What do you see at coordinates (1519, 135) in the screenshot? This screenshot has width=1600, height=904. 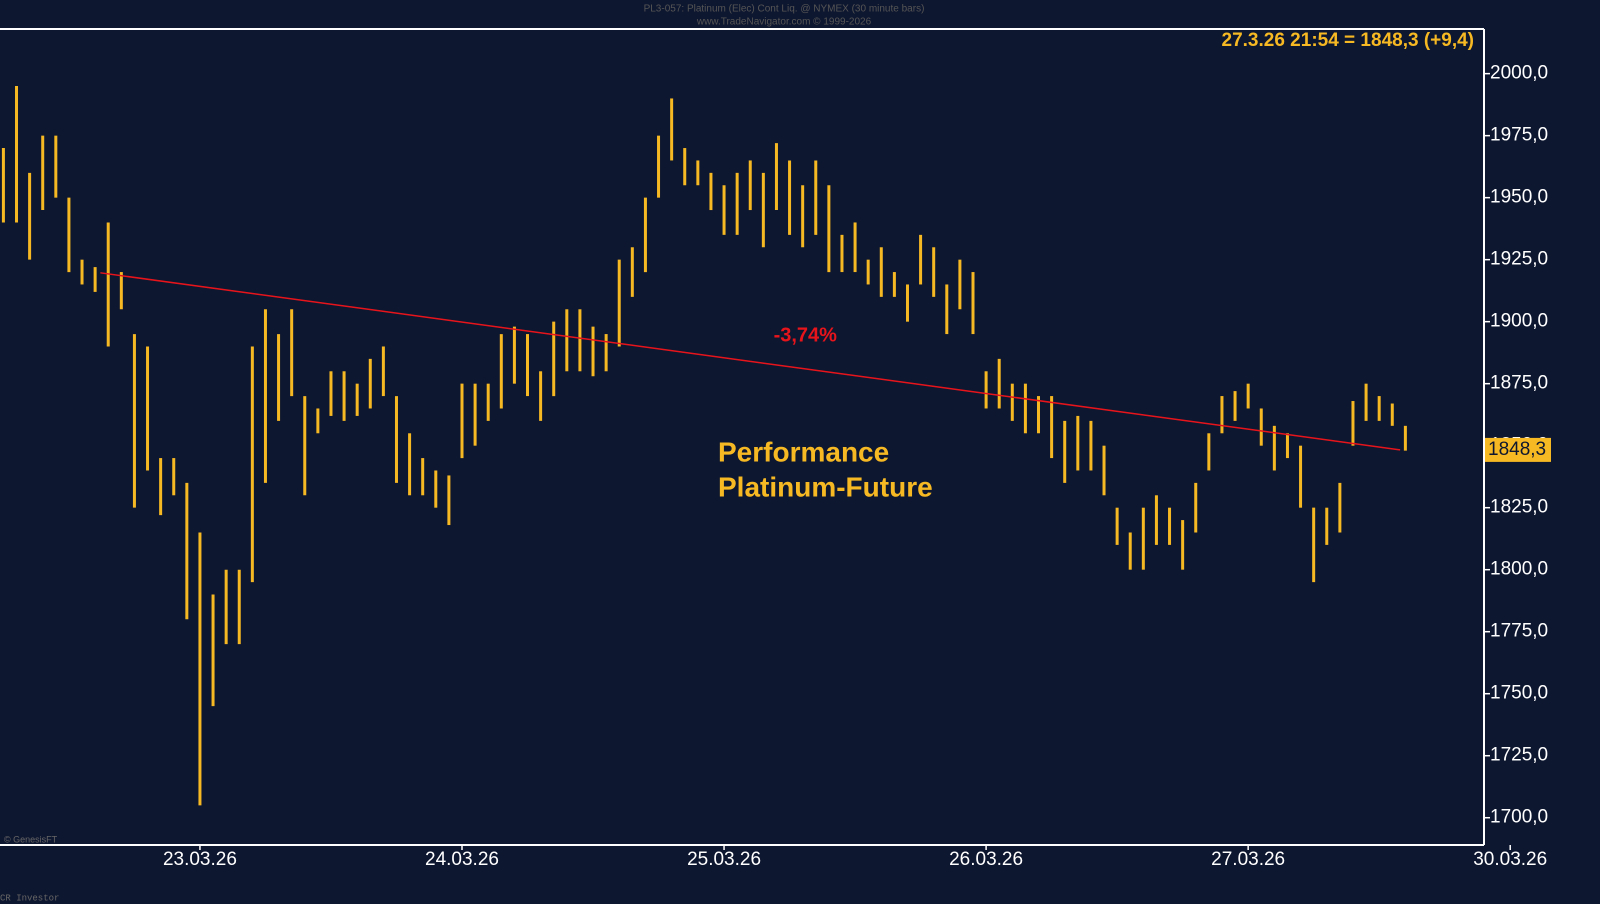 I see `y-tick-label: 1975,0` at bounding box center [1519, 135].